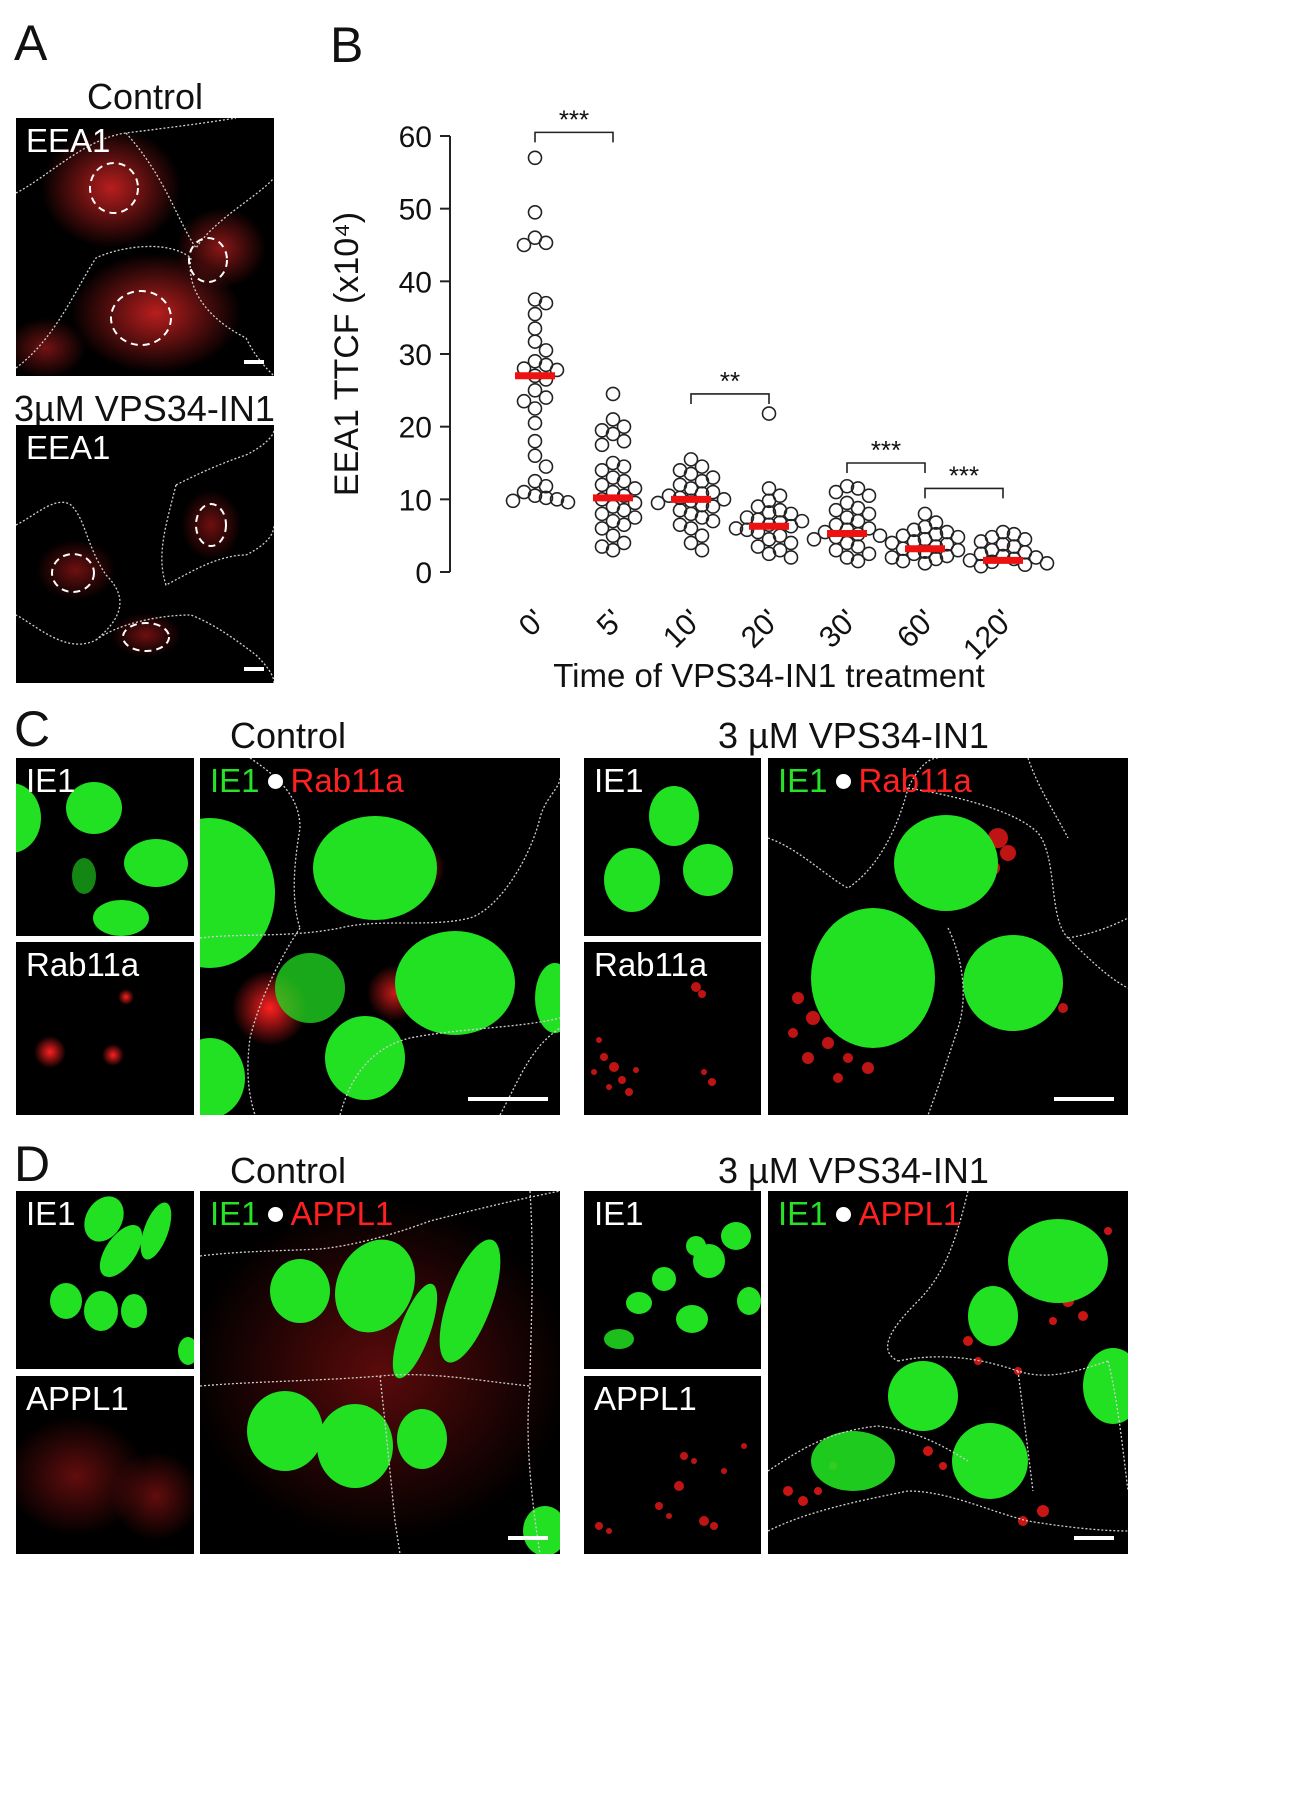 The height and width of the screenshot is (1796, 1302). I want to click on panel-d-treated-ie1-label: IE1, so click(619, 1213).